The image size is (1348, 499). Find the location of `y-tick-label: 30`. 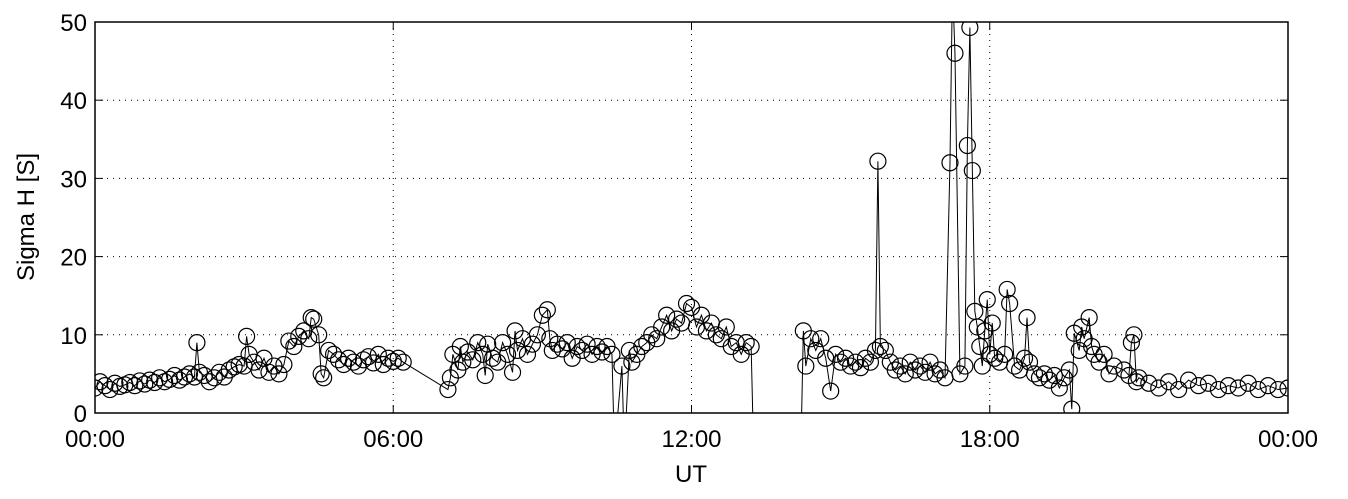

y-tick-label: 30 is located at coordinates (73, 179).